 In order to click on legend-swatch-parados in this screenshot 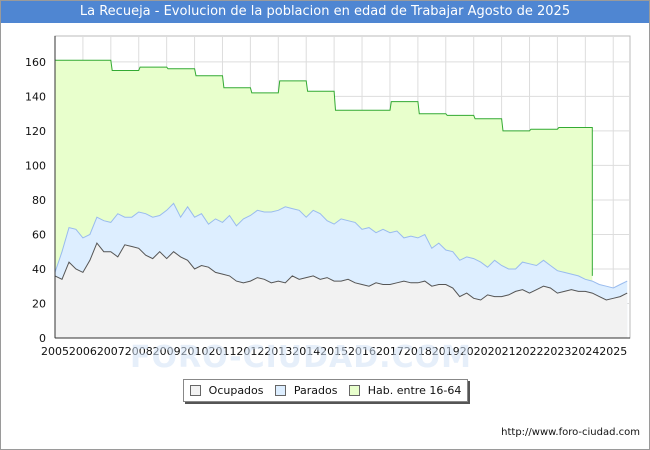, I will do `click(280, 390)`.